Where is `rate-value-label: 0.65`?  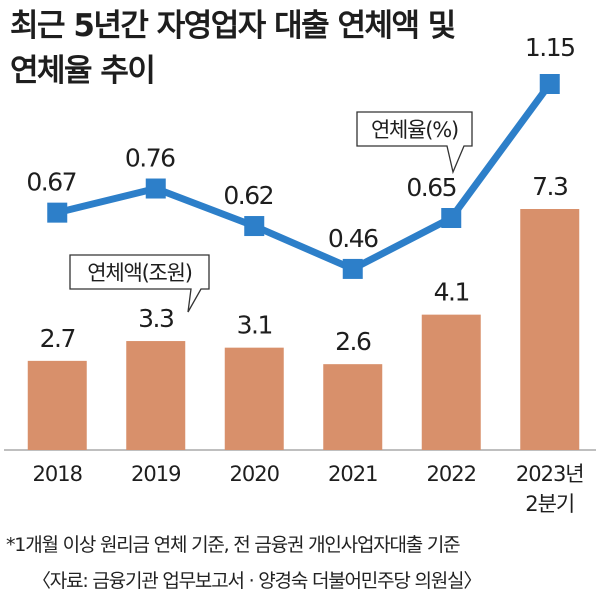
rate-value-label: 0.65 is located at coordinates (431, 187).